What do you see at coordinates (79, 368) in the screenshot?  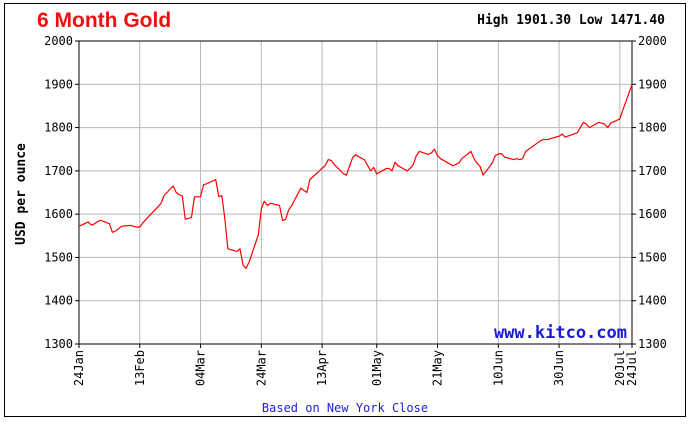 I see `x-tick-label: 24Jan` at bounding box center [79, 368].